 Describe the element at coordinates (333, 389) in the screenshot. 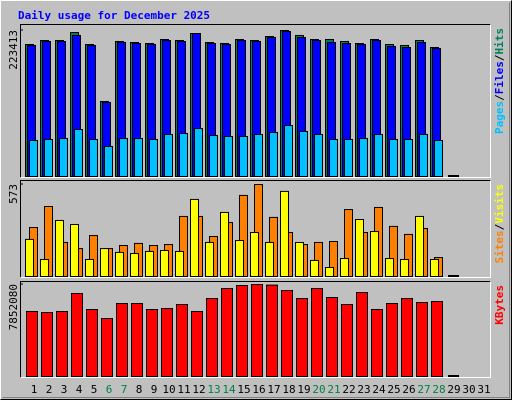

I see `x-tick-label: 21` at that location.